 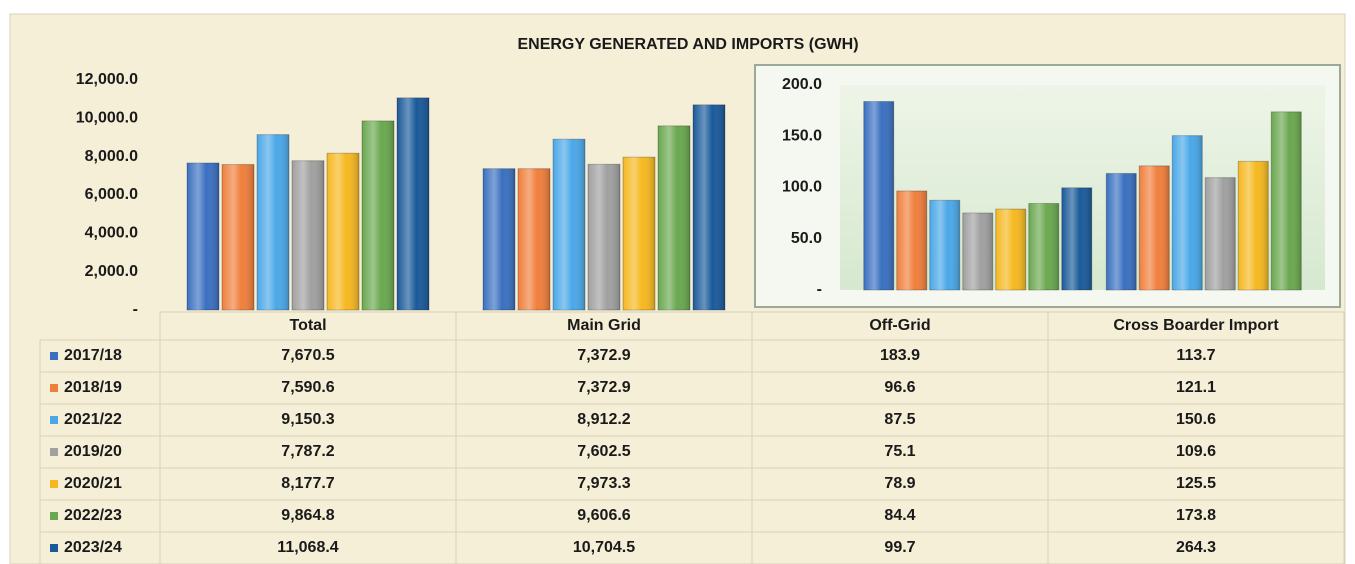 I want to click on table-cell: 125.5, so click(x=1196, y=483).